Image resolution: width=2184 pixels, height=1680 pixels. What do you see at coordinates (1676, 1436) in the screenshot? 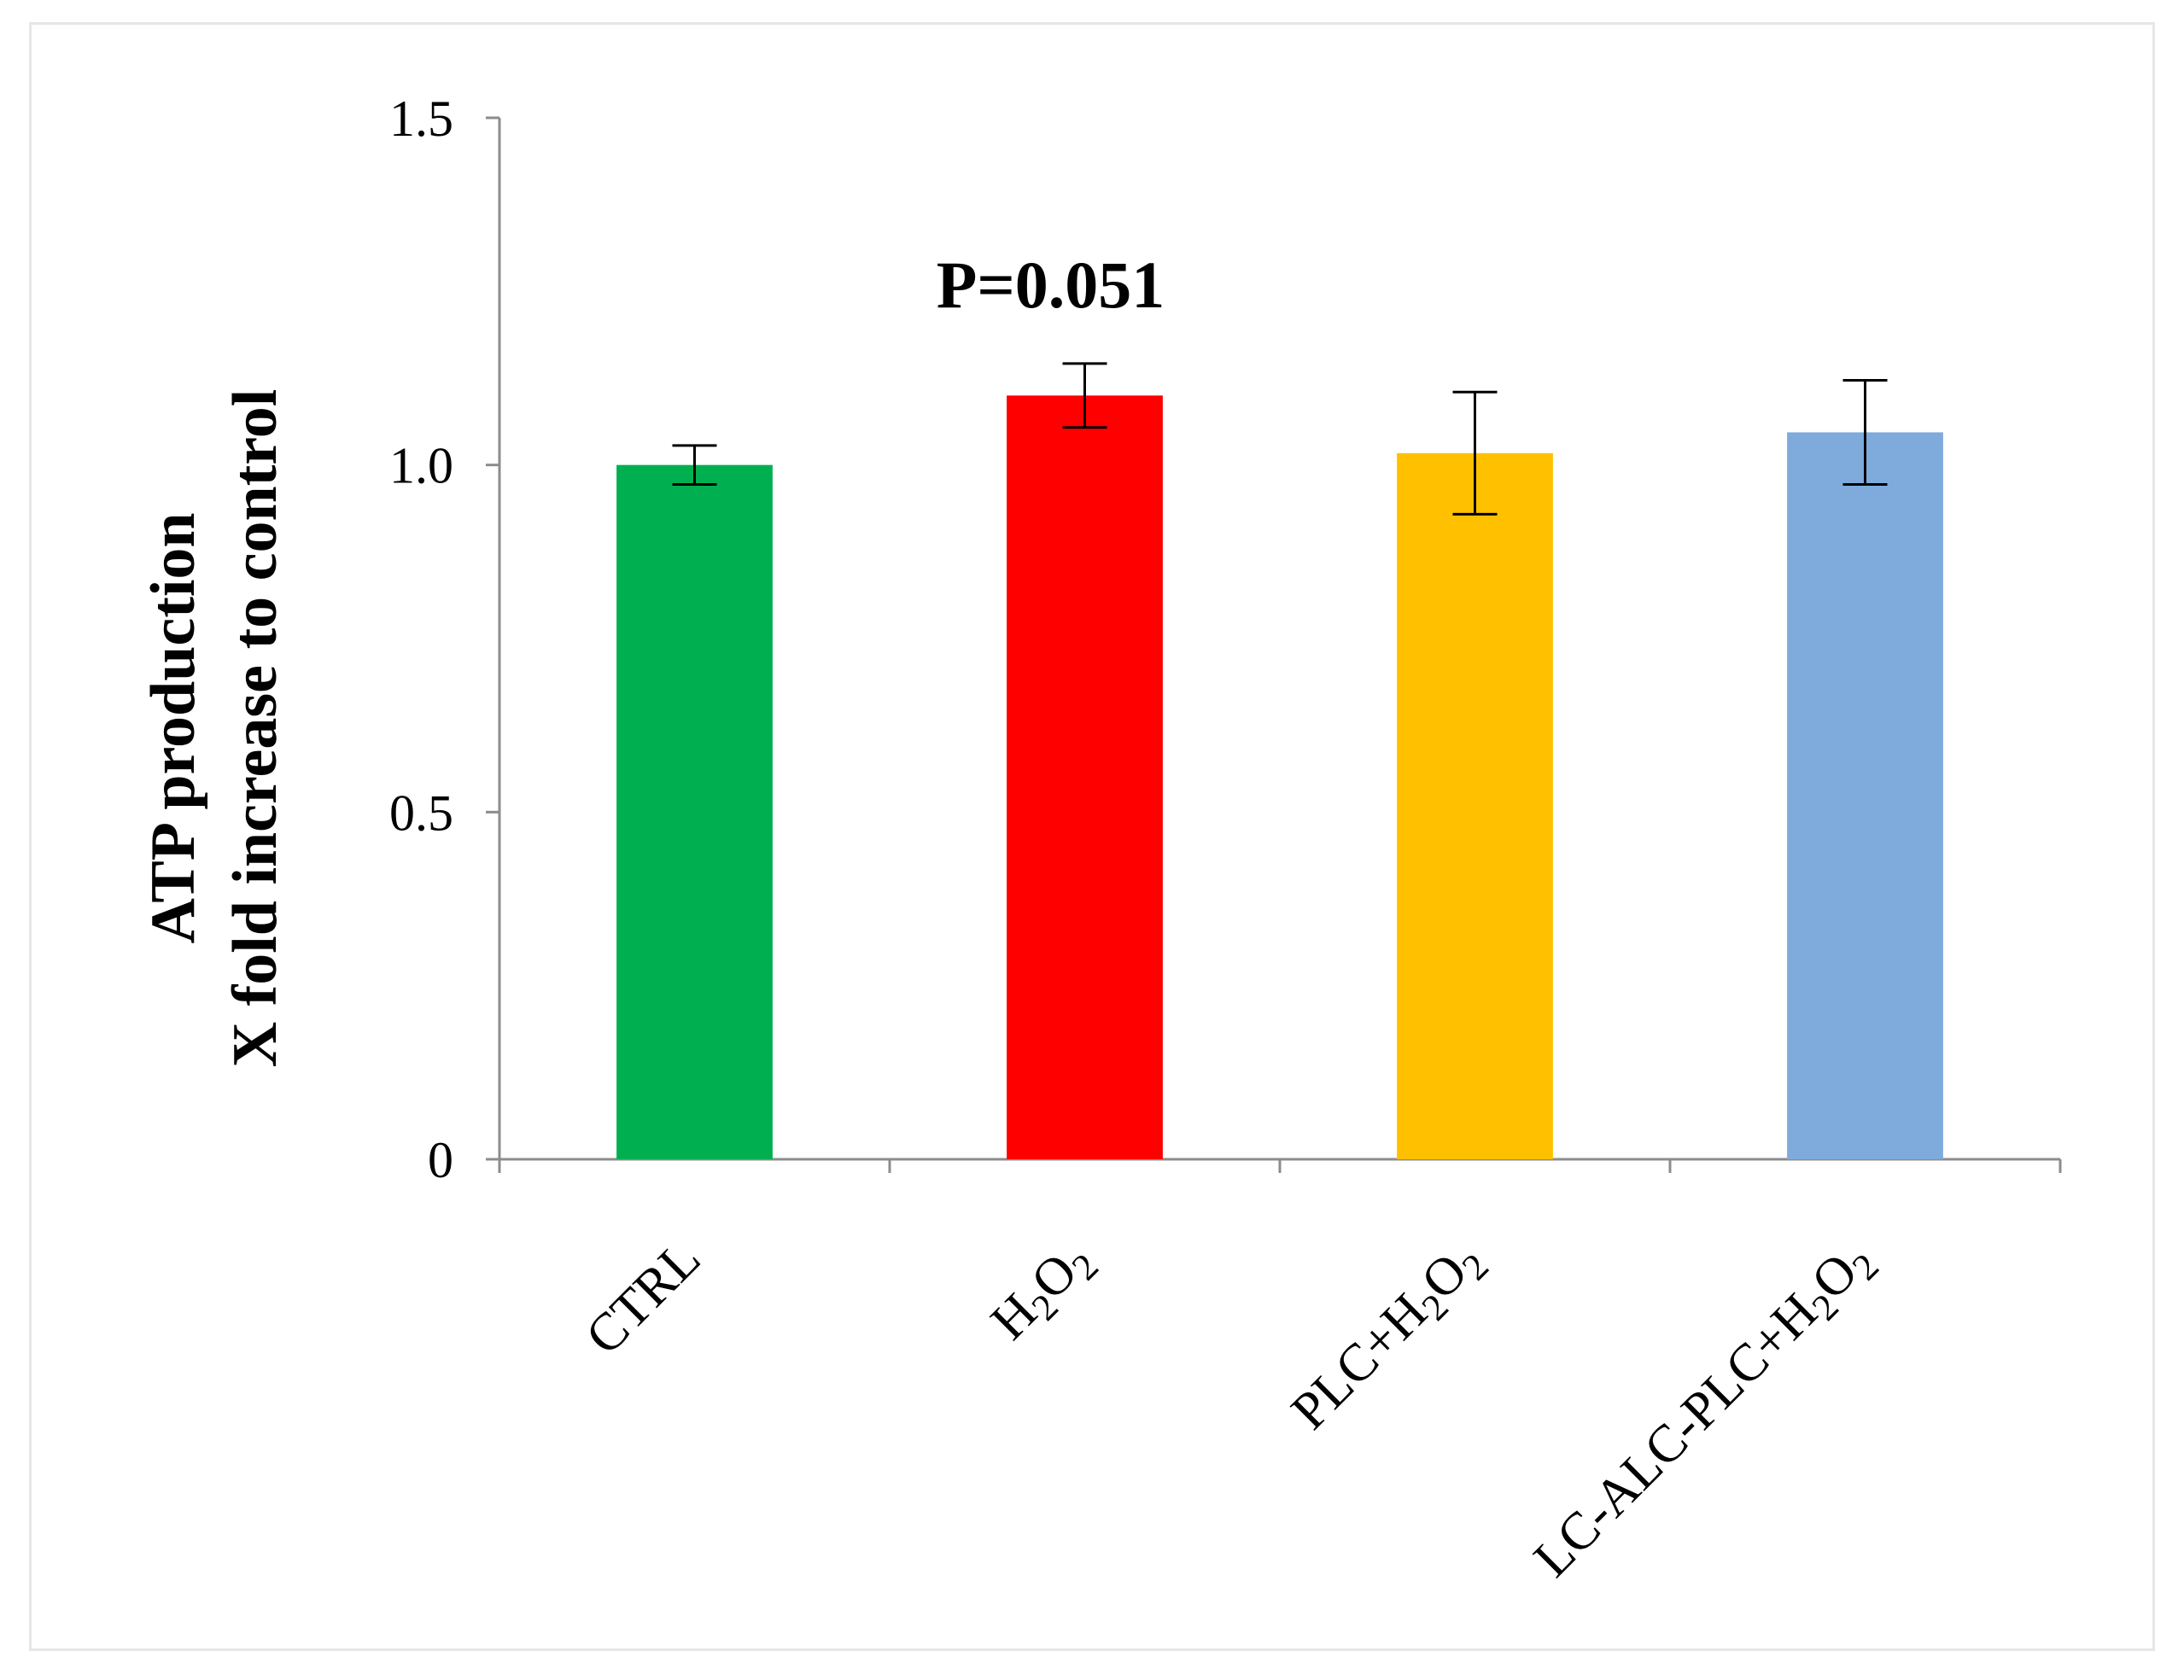
I see `x-tick-label-text: LC-ALC-PLC+H` at bounding box center [1676, 1436].